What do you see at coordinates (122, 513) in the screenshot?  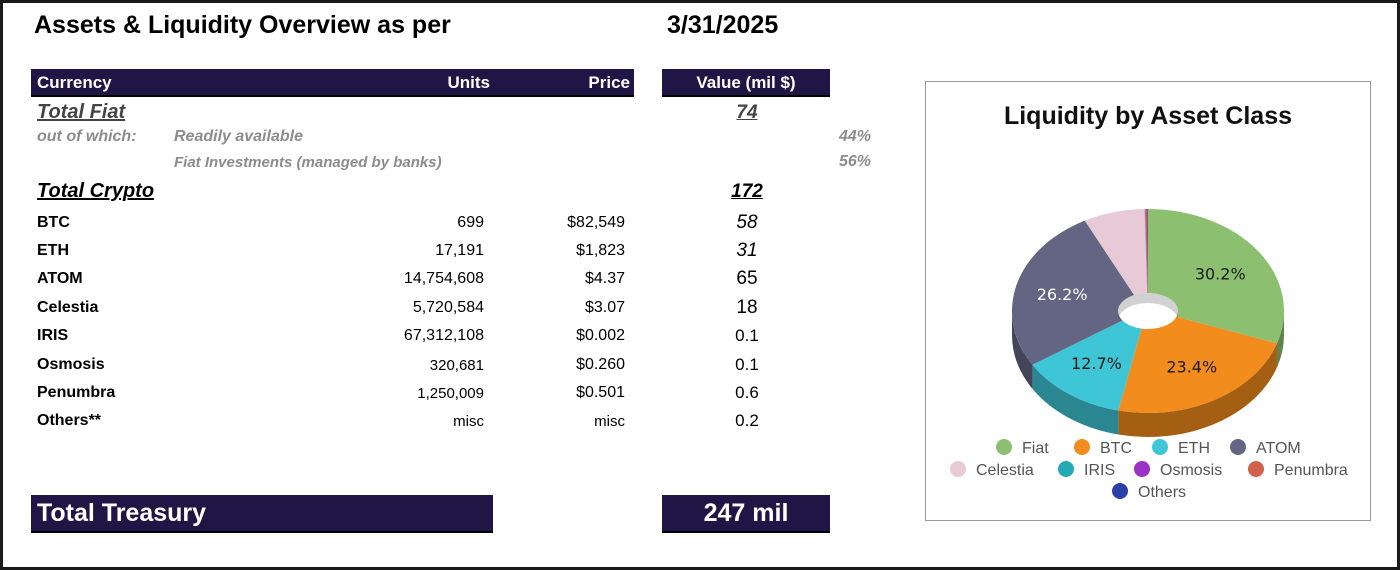 I see `total-treasury-label: Total Treasury` at bounding box center [122, 513].